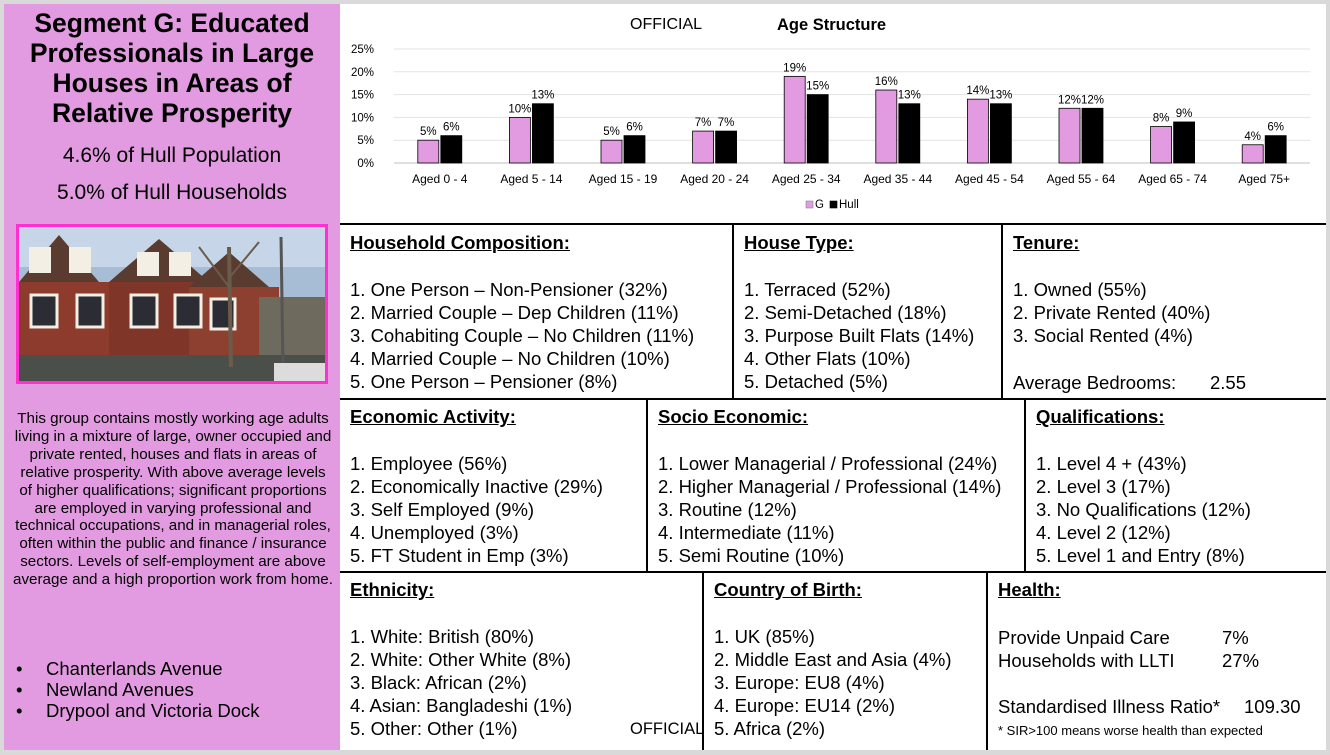  Describe the element at coordinates (799, 682) in the screenshot. I see `list-item: 3. Europe: EU8 (4%)` at that location.